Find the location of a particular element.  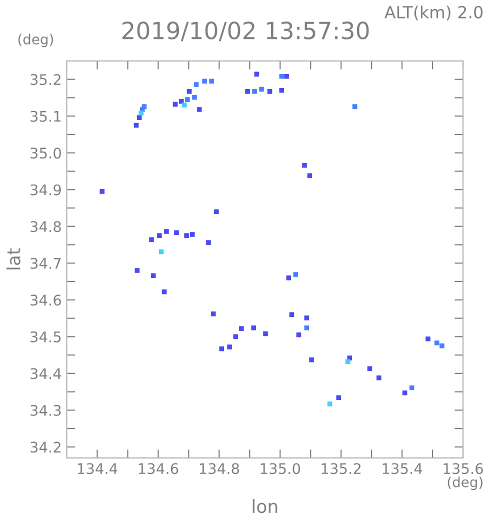

y-tick-label: 35.1 is located at coordinates (45, 116).